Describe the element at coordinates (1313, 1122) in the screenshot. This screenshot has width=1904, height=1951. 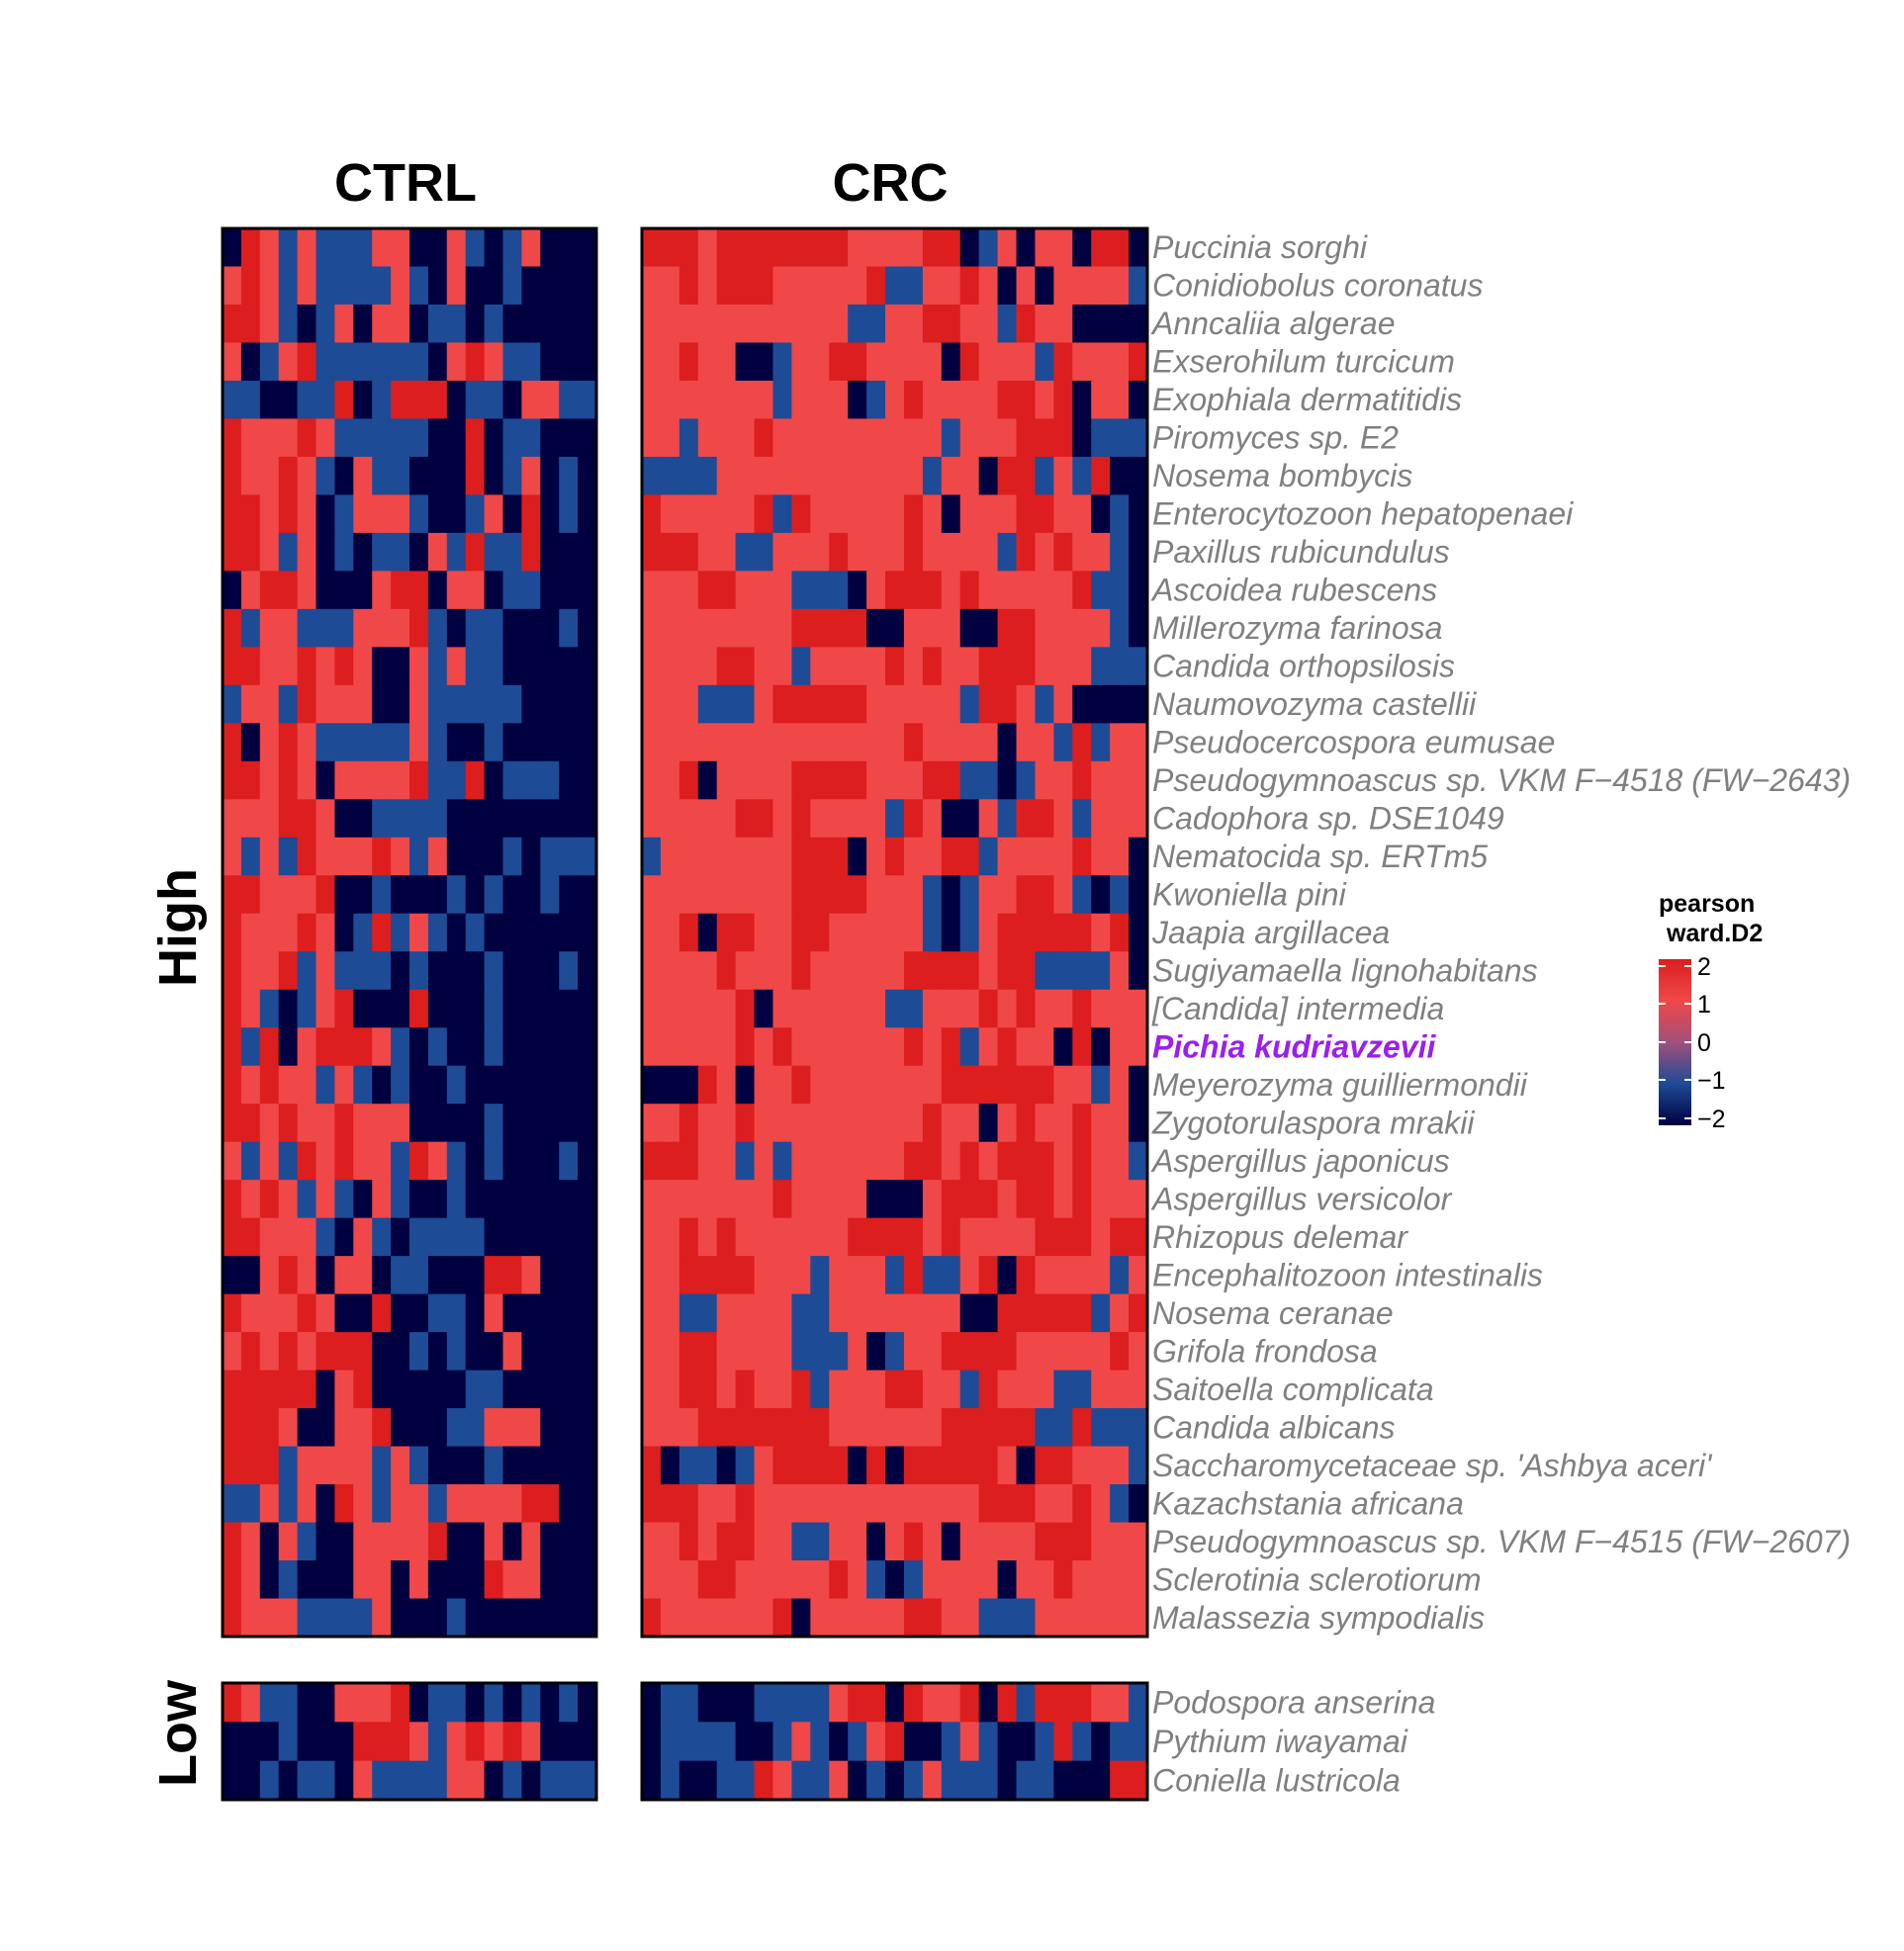
I see `row-label: Zygotorulaspora mrakii` at that location.